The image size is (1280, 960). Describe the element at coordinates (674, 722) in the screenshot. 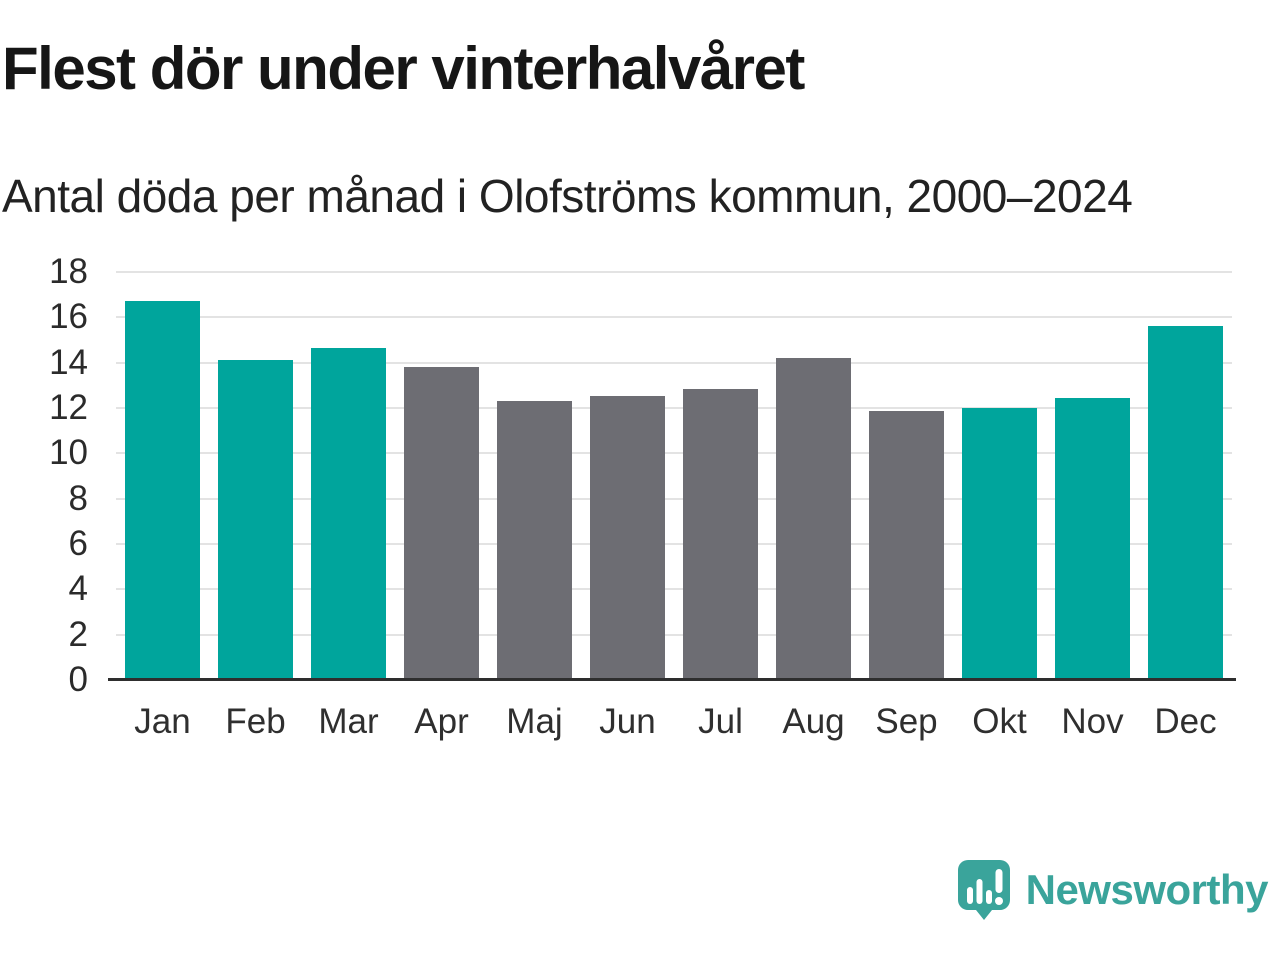

I see `x-axis-labels: Jan Feb Mar Apr Maj Jun Jul Aug Sep Okt Nov Dec` at that location.